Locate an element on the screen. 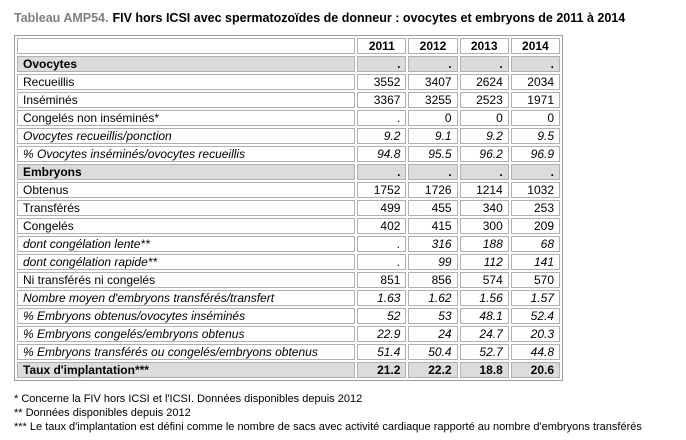 The image size is (686, 440). cell-value: 68 is located at coordinates (535, 244).